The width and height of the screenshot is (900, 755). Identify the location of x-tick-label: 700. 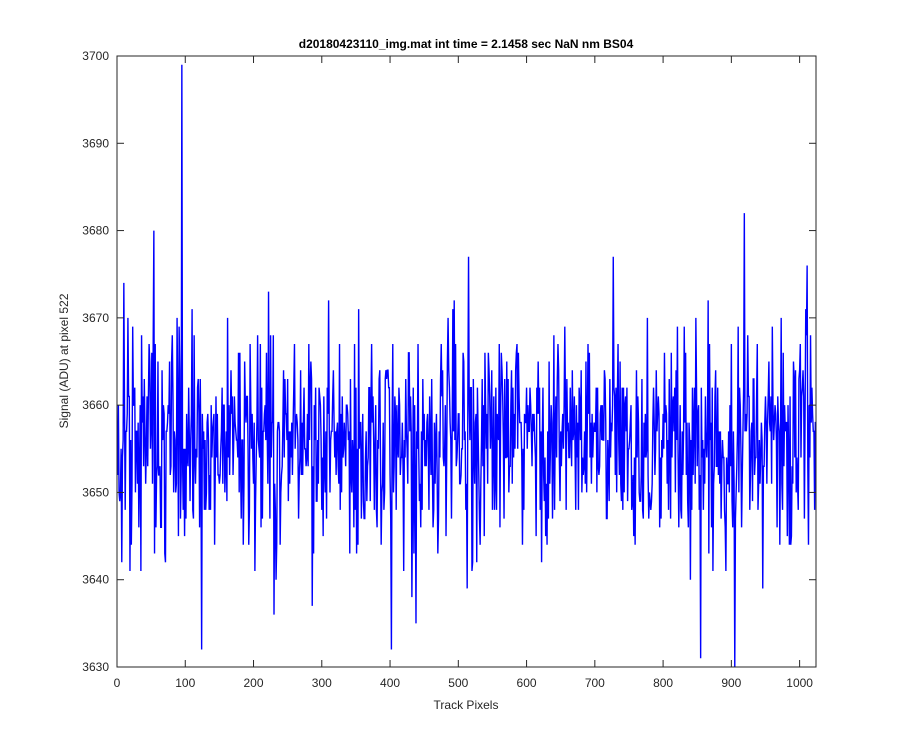
(595, 683).